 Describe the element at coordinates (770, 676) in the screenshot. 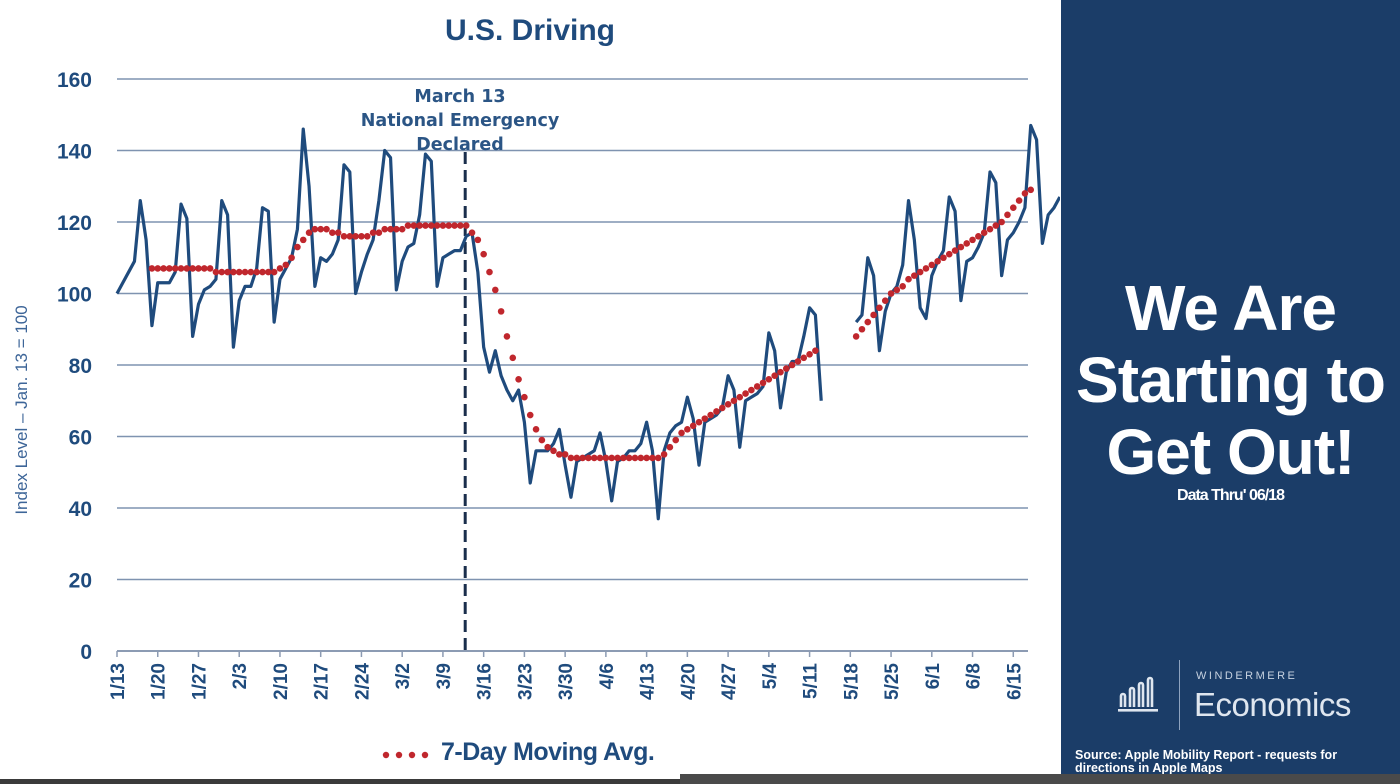

I see `x-tick-label: 5/4` at that location.